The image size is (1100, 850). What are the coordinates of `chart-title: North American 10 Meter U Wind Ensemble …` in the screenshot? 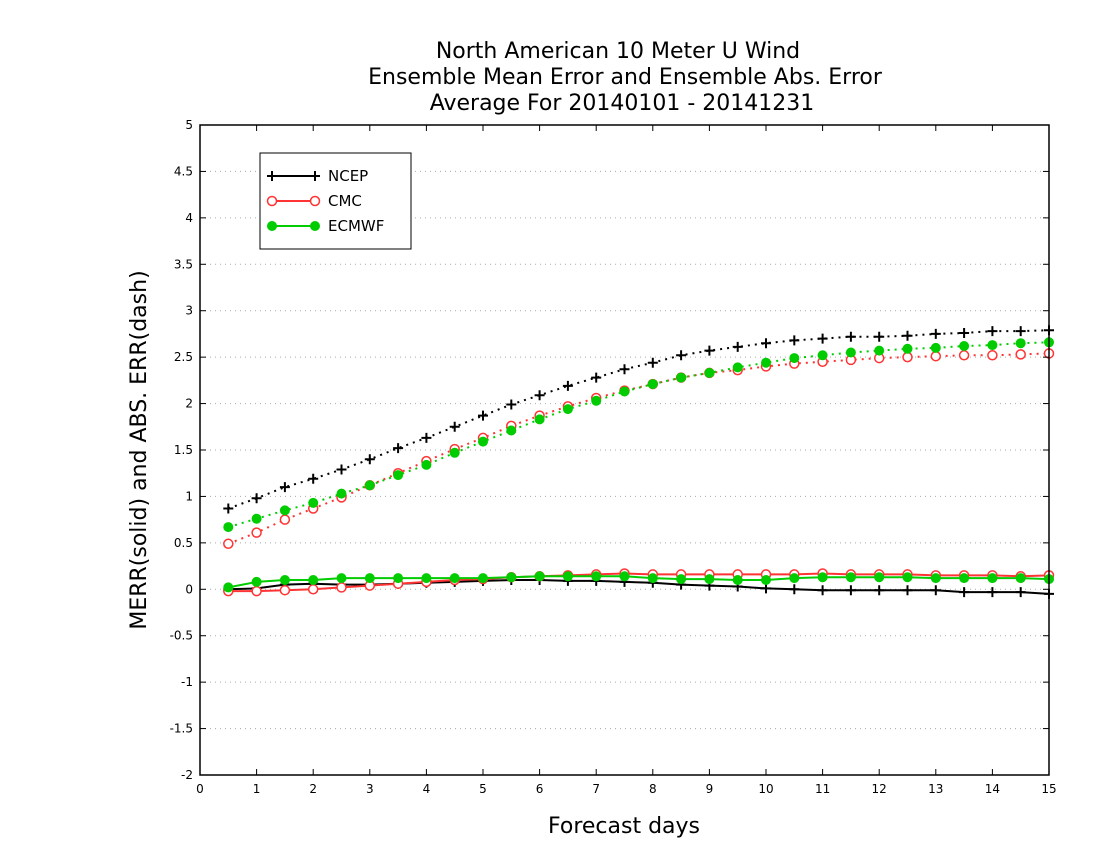 It's located at (625, 77).